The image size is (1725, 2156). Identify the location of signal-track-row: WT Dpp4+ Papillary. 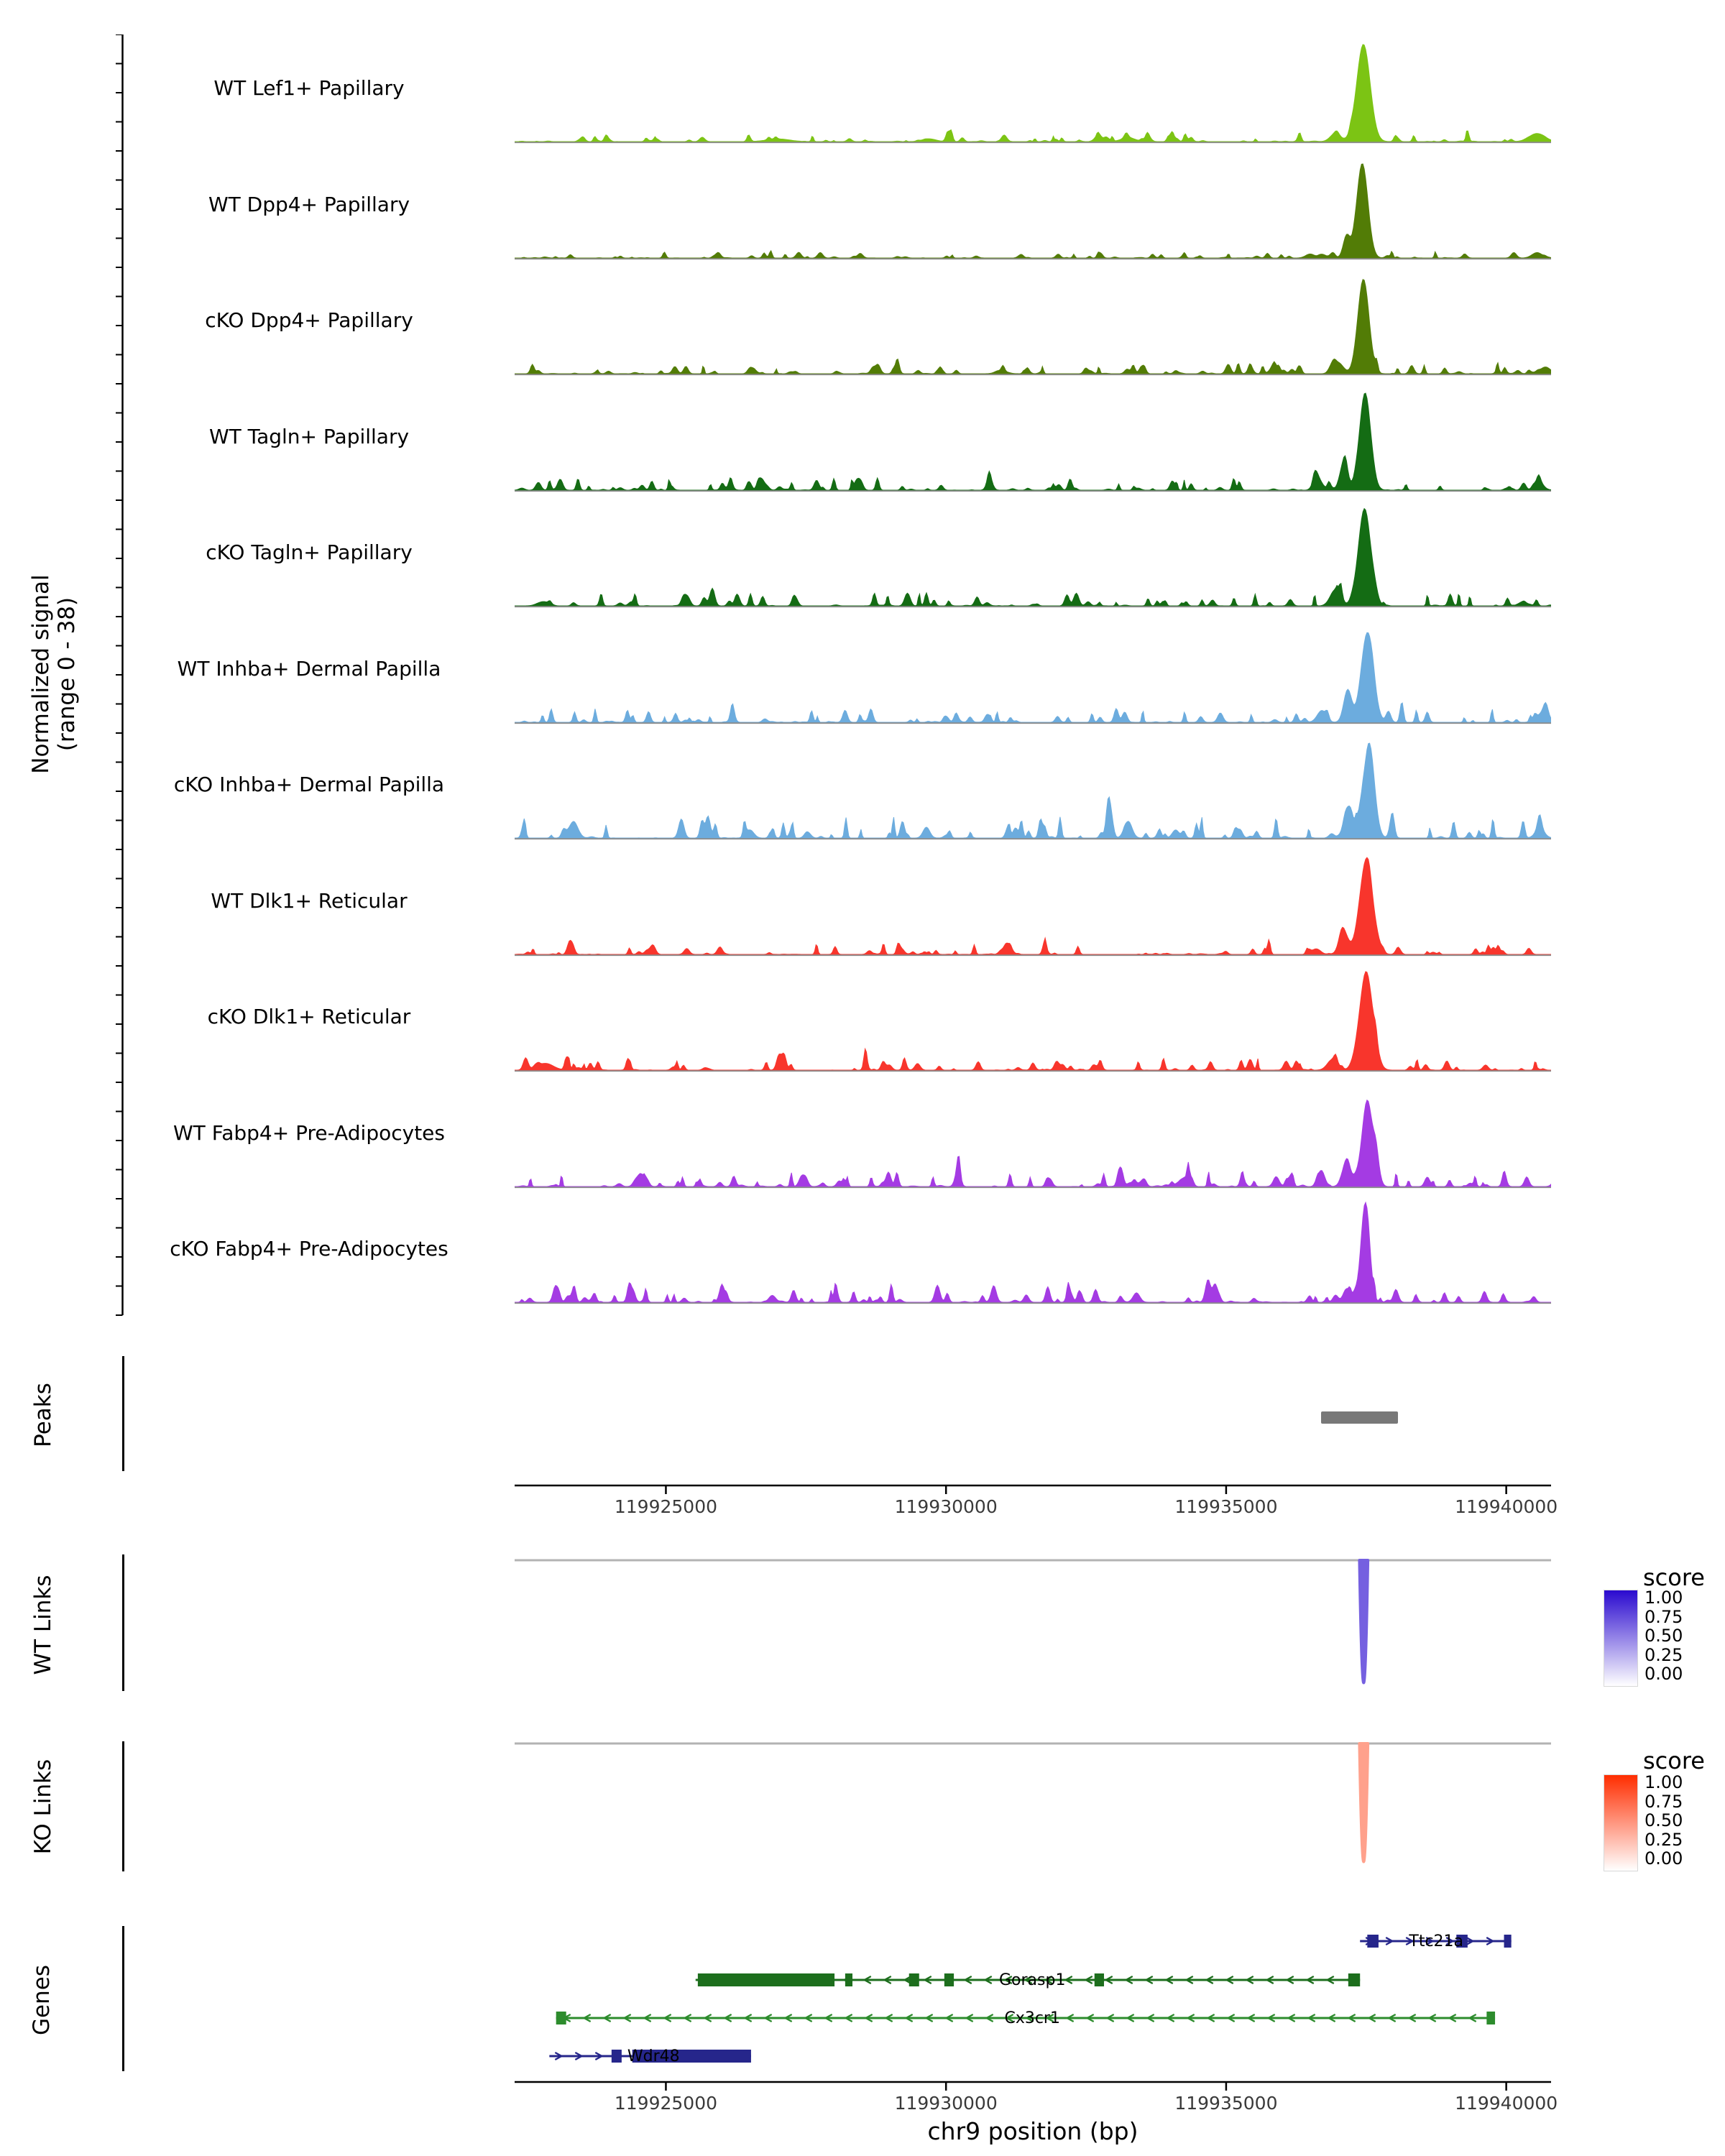
(862, 207).